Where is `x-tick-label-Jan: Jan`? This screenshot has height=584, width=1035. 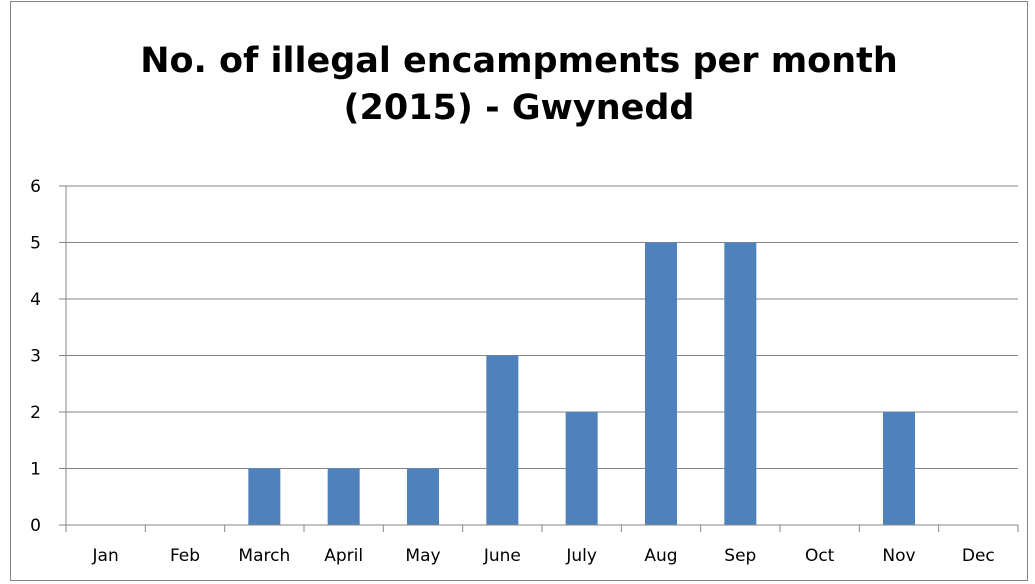 x-tick-label-Jan: Jan is located at coordinates (105, 556).